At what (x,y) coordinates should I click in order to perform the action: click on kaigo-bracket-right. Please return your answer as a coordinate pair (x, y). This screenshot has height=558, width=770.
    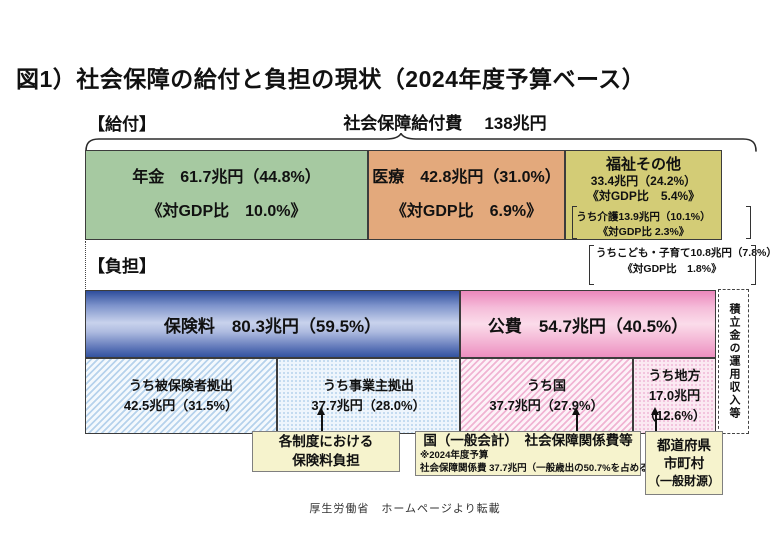
    Looking at the image, I should click on (748, 222).